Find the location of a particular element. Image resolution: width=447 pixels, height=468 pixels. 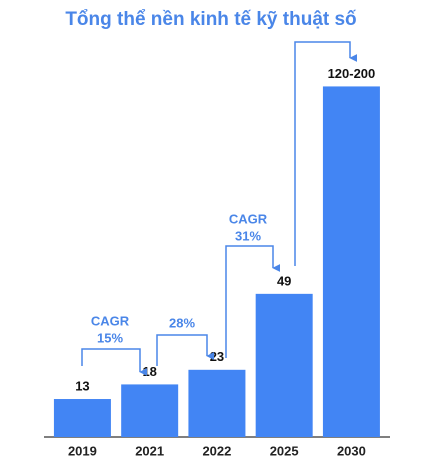

x-tick-label: 2030 is located at coordinates (351, 450).